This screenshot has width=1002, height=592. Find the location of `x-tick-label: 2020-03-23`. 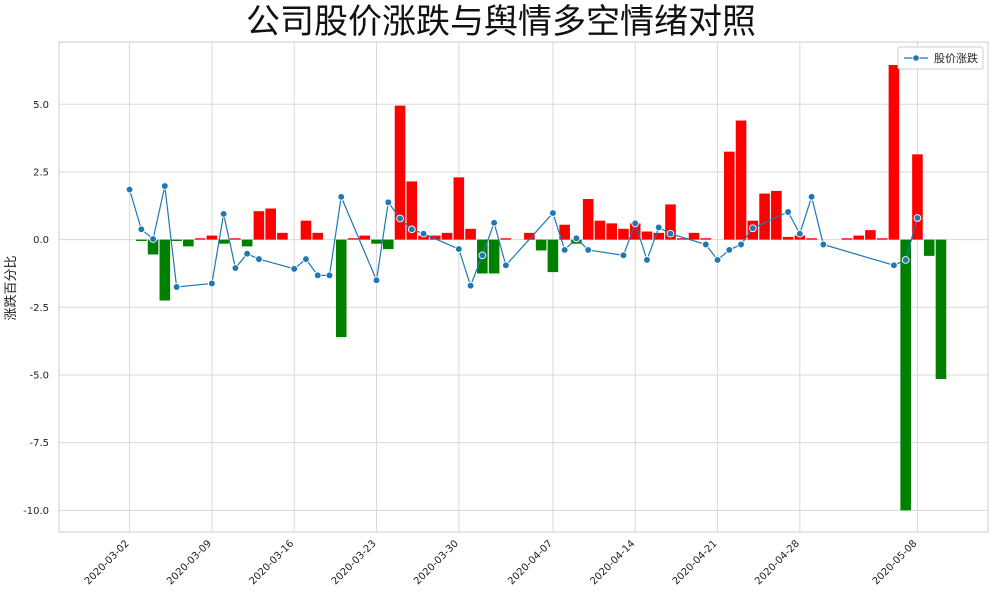

x-tick-label: 2020-03-23 is located at coordinates (354, 562).